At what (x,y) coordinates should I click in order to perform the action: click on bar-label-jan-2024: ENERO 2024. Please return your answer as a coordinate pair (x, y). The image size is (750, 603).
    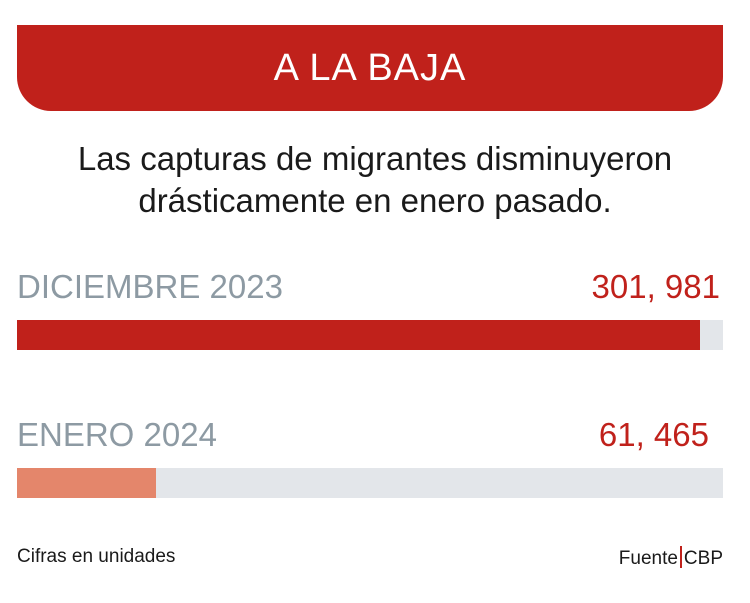
    Looking at the image, I should click on (117, 434).